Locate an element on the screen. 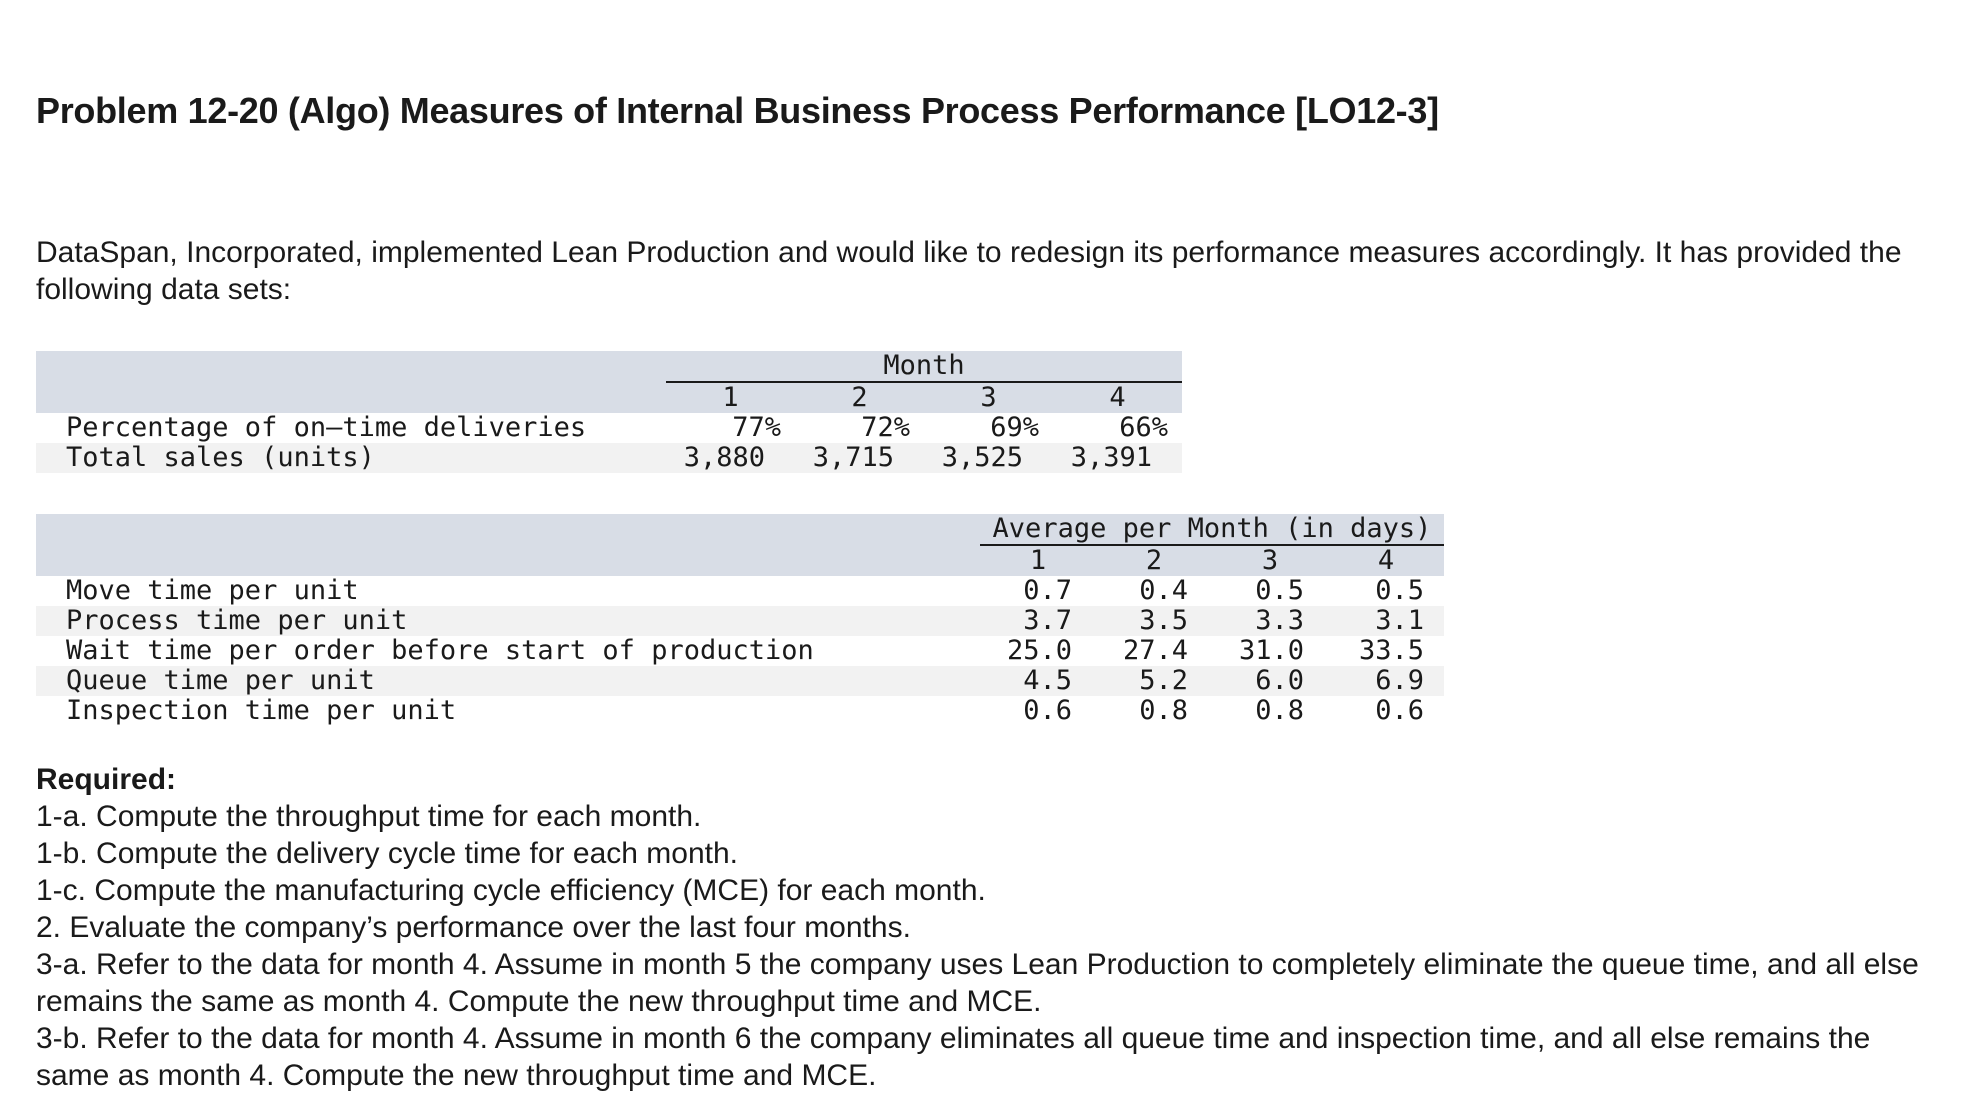 Image resolution: width=1980 pixels, height=1100 pixels. cell-value: 3.1 is located at coordinates (1386, 621).